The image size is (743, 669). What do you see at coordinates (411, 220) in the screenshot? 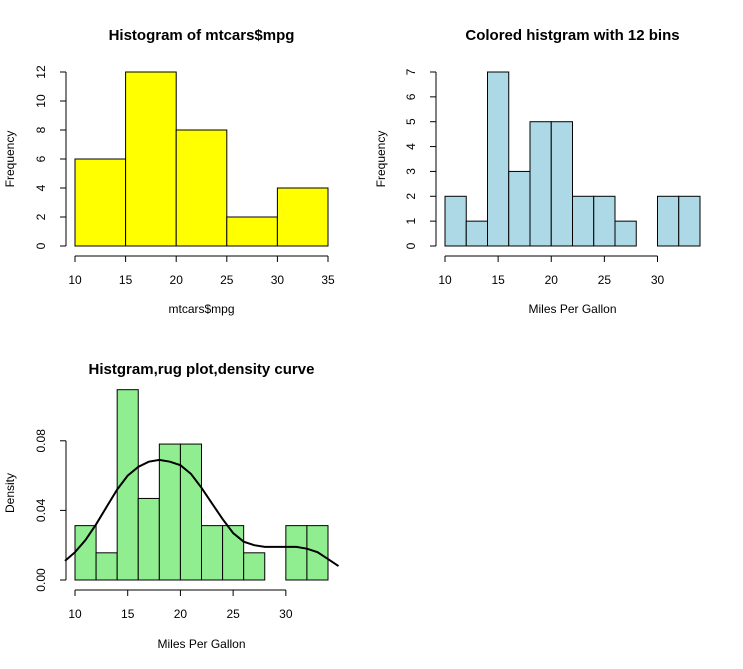
I see `y-tick-label: 1` at bounding box center [411, 220].